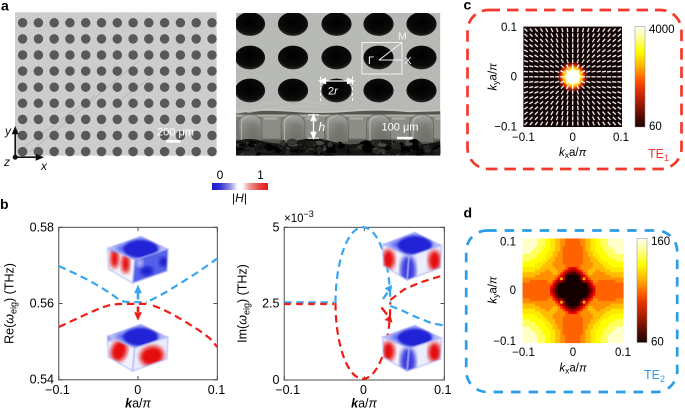  Describe the element at coordinates (408, 61) in the screenshot. I see `svg-text: X` at that location.